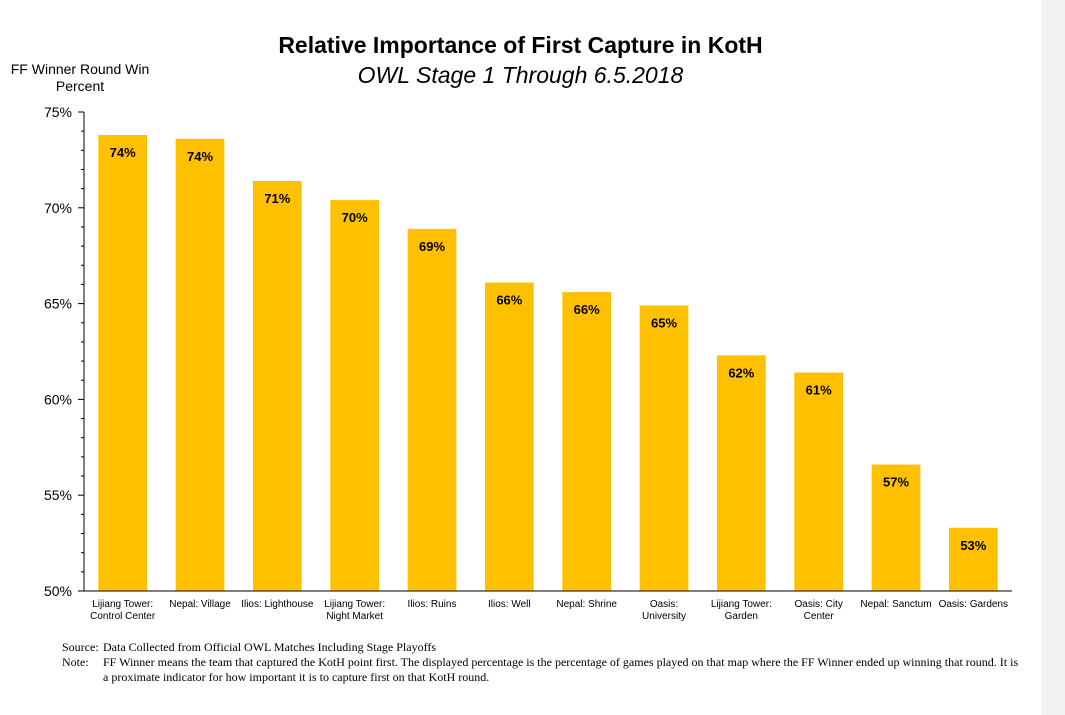 Image resolution: width=1065 pixels, height=715 pixels. I want to click on bar-data-label: 65%, so click(664, 323).